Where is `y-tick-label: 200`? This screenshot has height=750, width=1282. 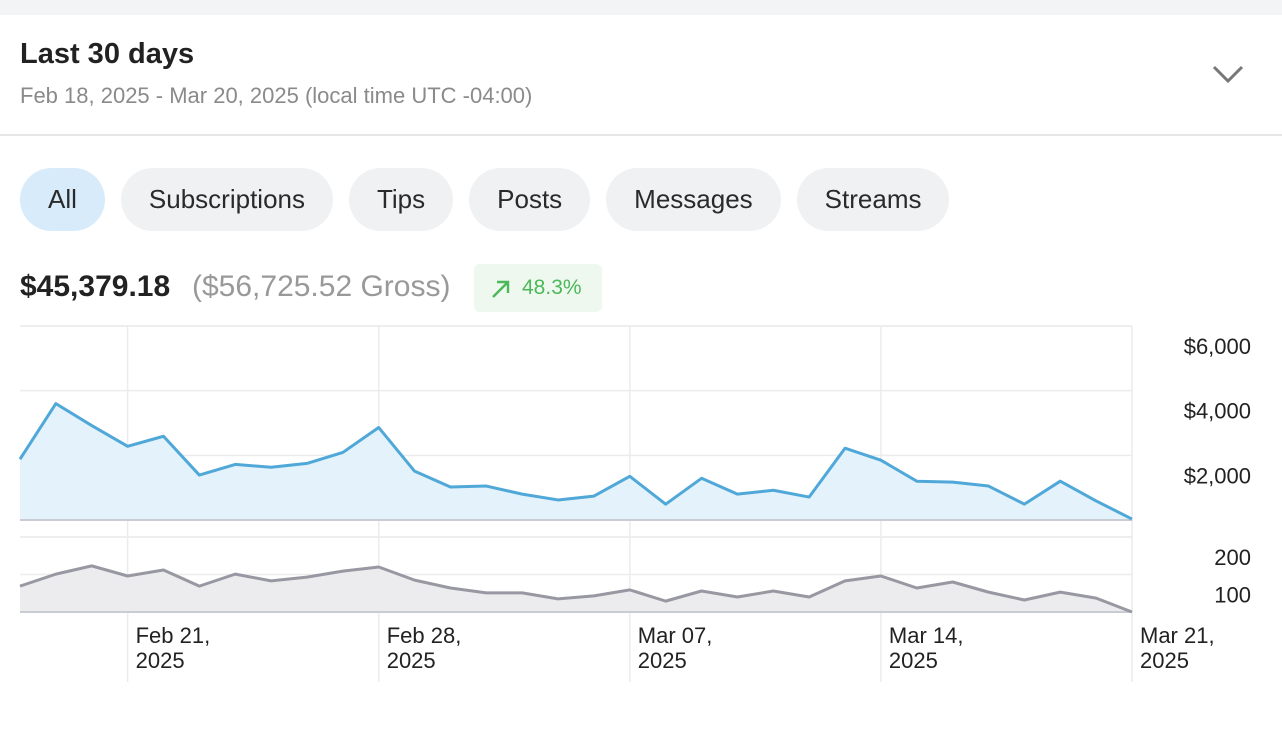 y-tick-label: 200 is located at coordinates (1232, 557).